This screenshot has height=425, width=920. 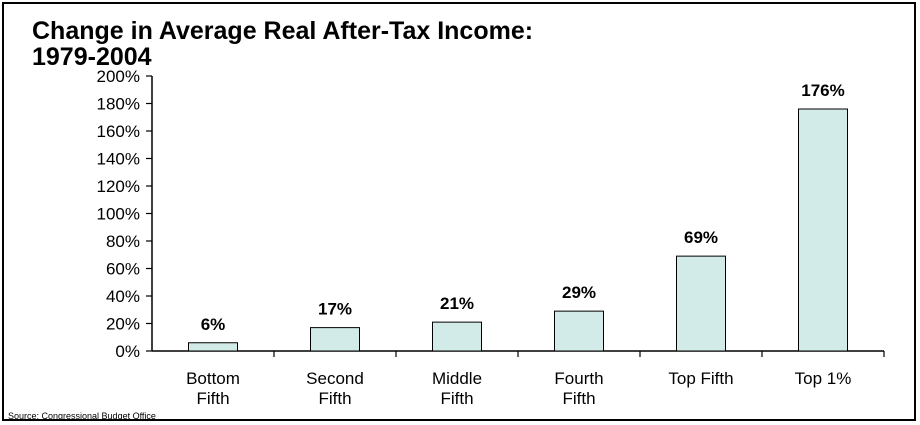 I want to click on y-tick-label: 180%, so click(x=118, y=104).